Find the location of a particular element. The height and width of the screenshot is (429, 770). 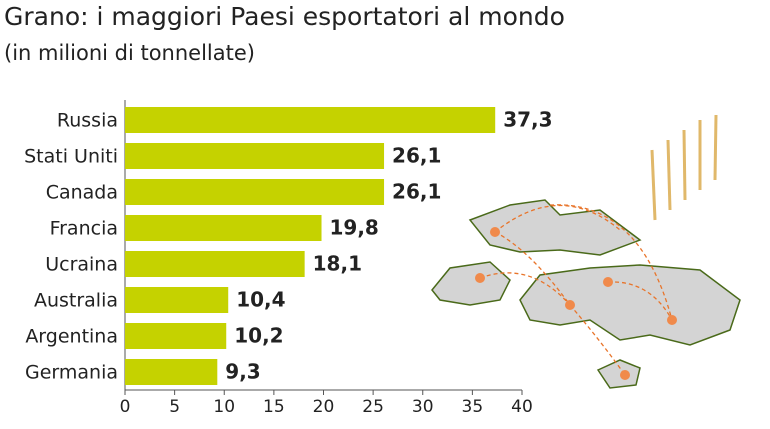

y-tick-label: Francia is located at coordinates (84, 229).